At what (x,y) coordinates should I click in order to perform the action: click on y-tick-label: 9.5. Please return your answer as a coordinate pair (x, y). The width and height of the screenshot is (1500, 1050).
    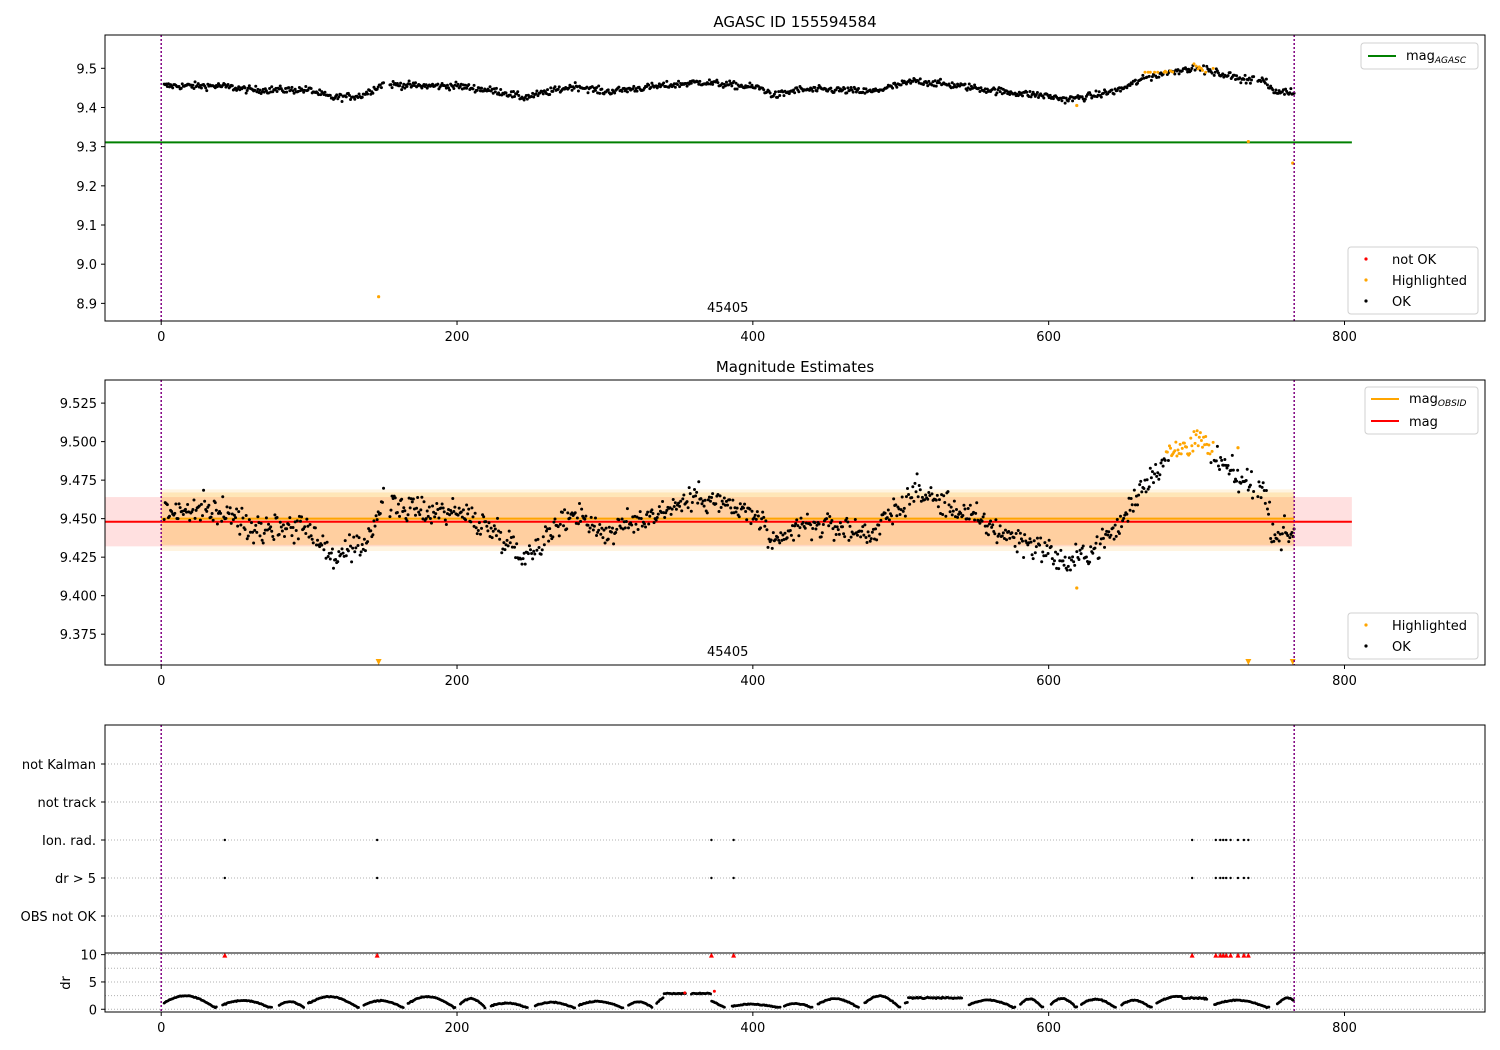
    Looking at the image, I should click on (86, 69).